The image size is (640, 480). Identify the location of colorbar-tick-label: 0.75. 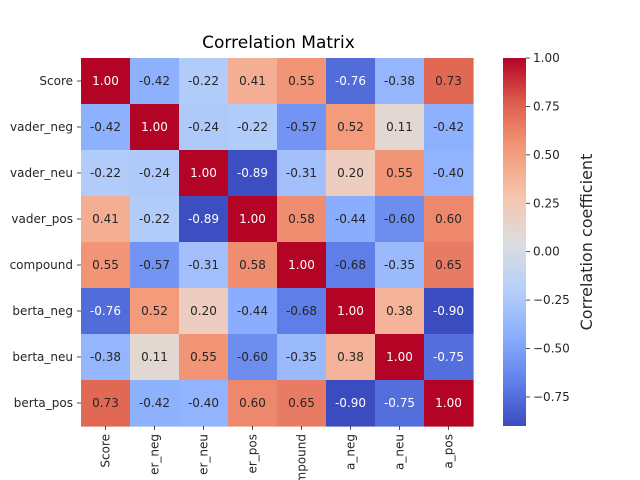
(546, 106).